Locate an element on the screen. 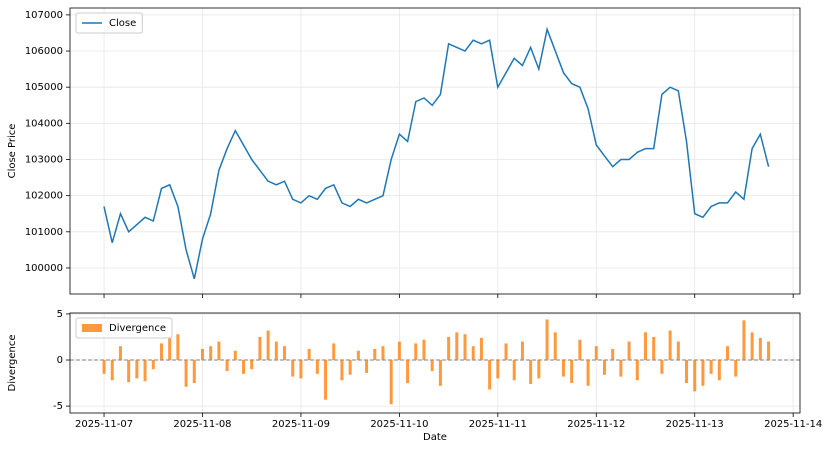 The image size is (830, 450). y-tick-label: 102000 is located at coordinates (44, 196).